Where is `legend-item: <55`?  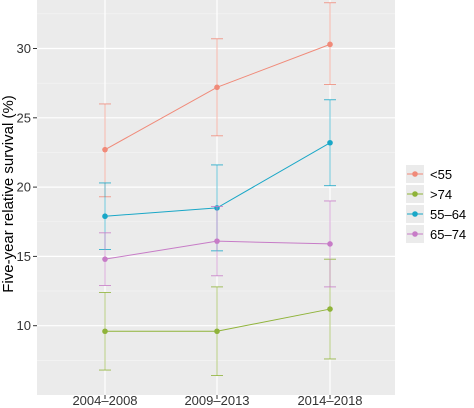
legend-item: <55 is located at coordinates (429, 174).